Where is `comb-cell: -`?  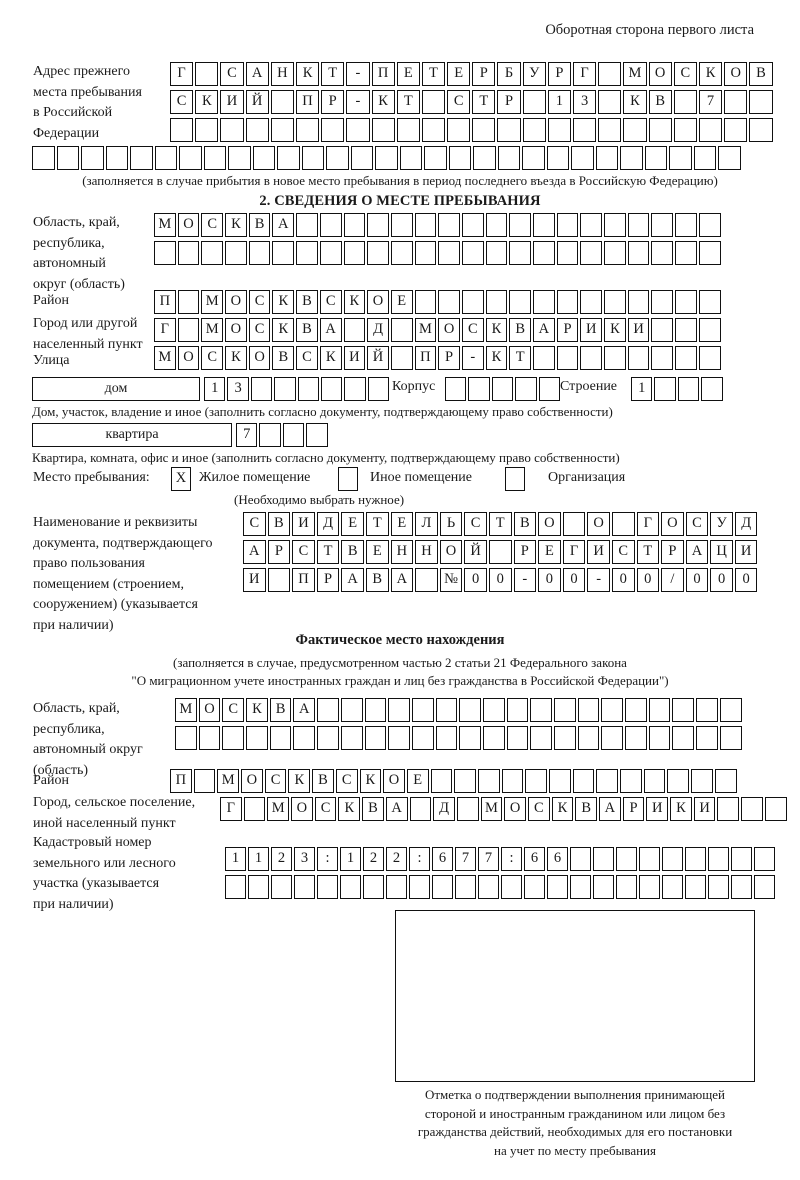
comb-cell: - is located at coordinates (598, 580).